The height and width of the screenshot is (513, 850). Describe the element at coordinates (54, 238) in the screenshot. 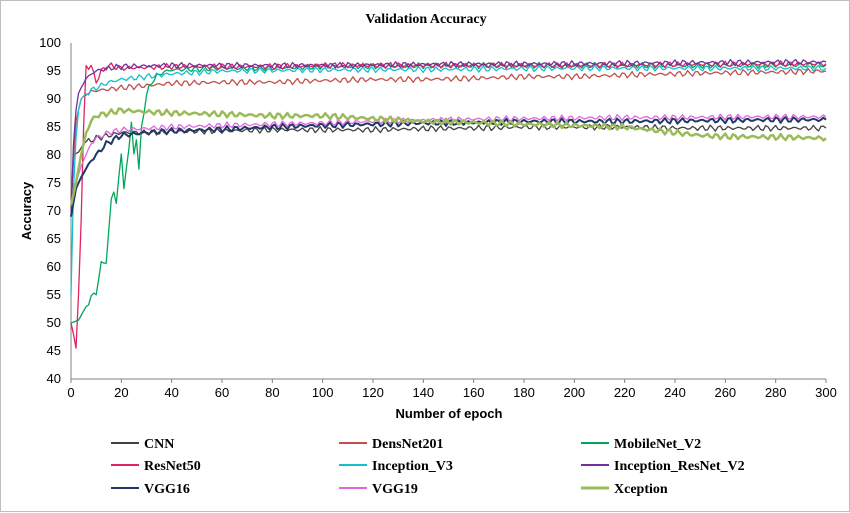

I see `y-tick-label: 65` at that location.